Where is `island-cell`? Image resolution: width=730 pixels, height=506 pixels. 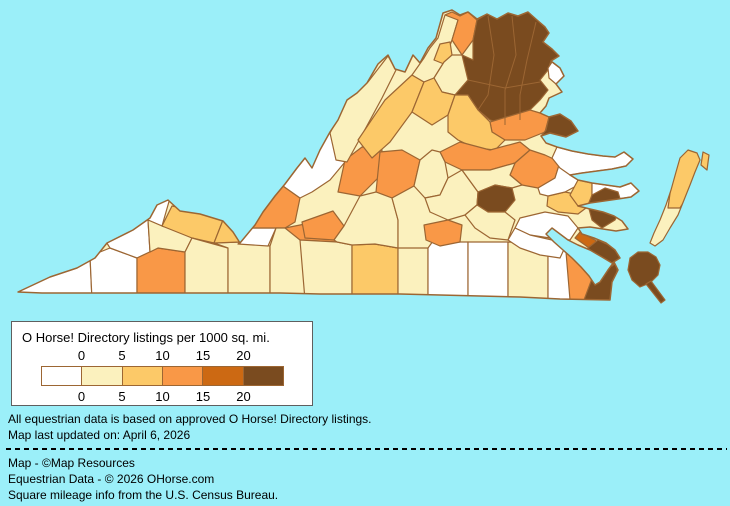
island-cell is located at coordinates (705, 161).